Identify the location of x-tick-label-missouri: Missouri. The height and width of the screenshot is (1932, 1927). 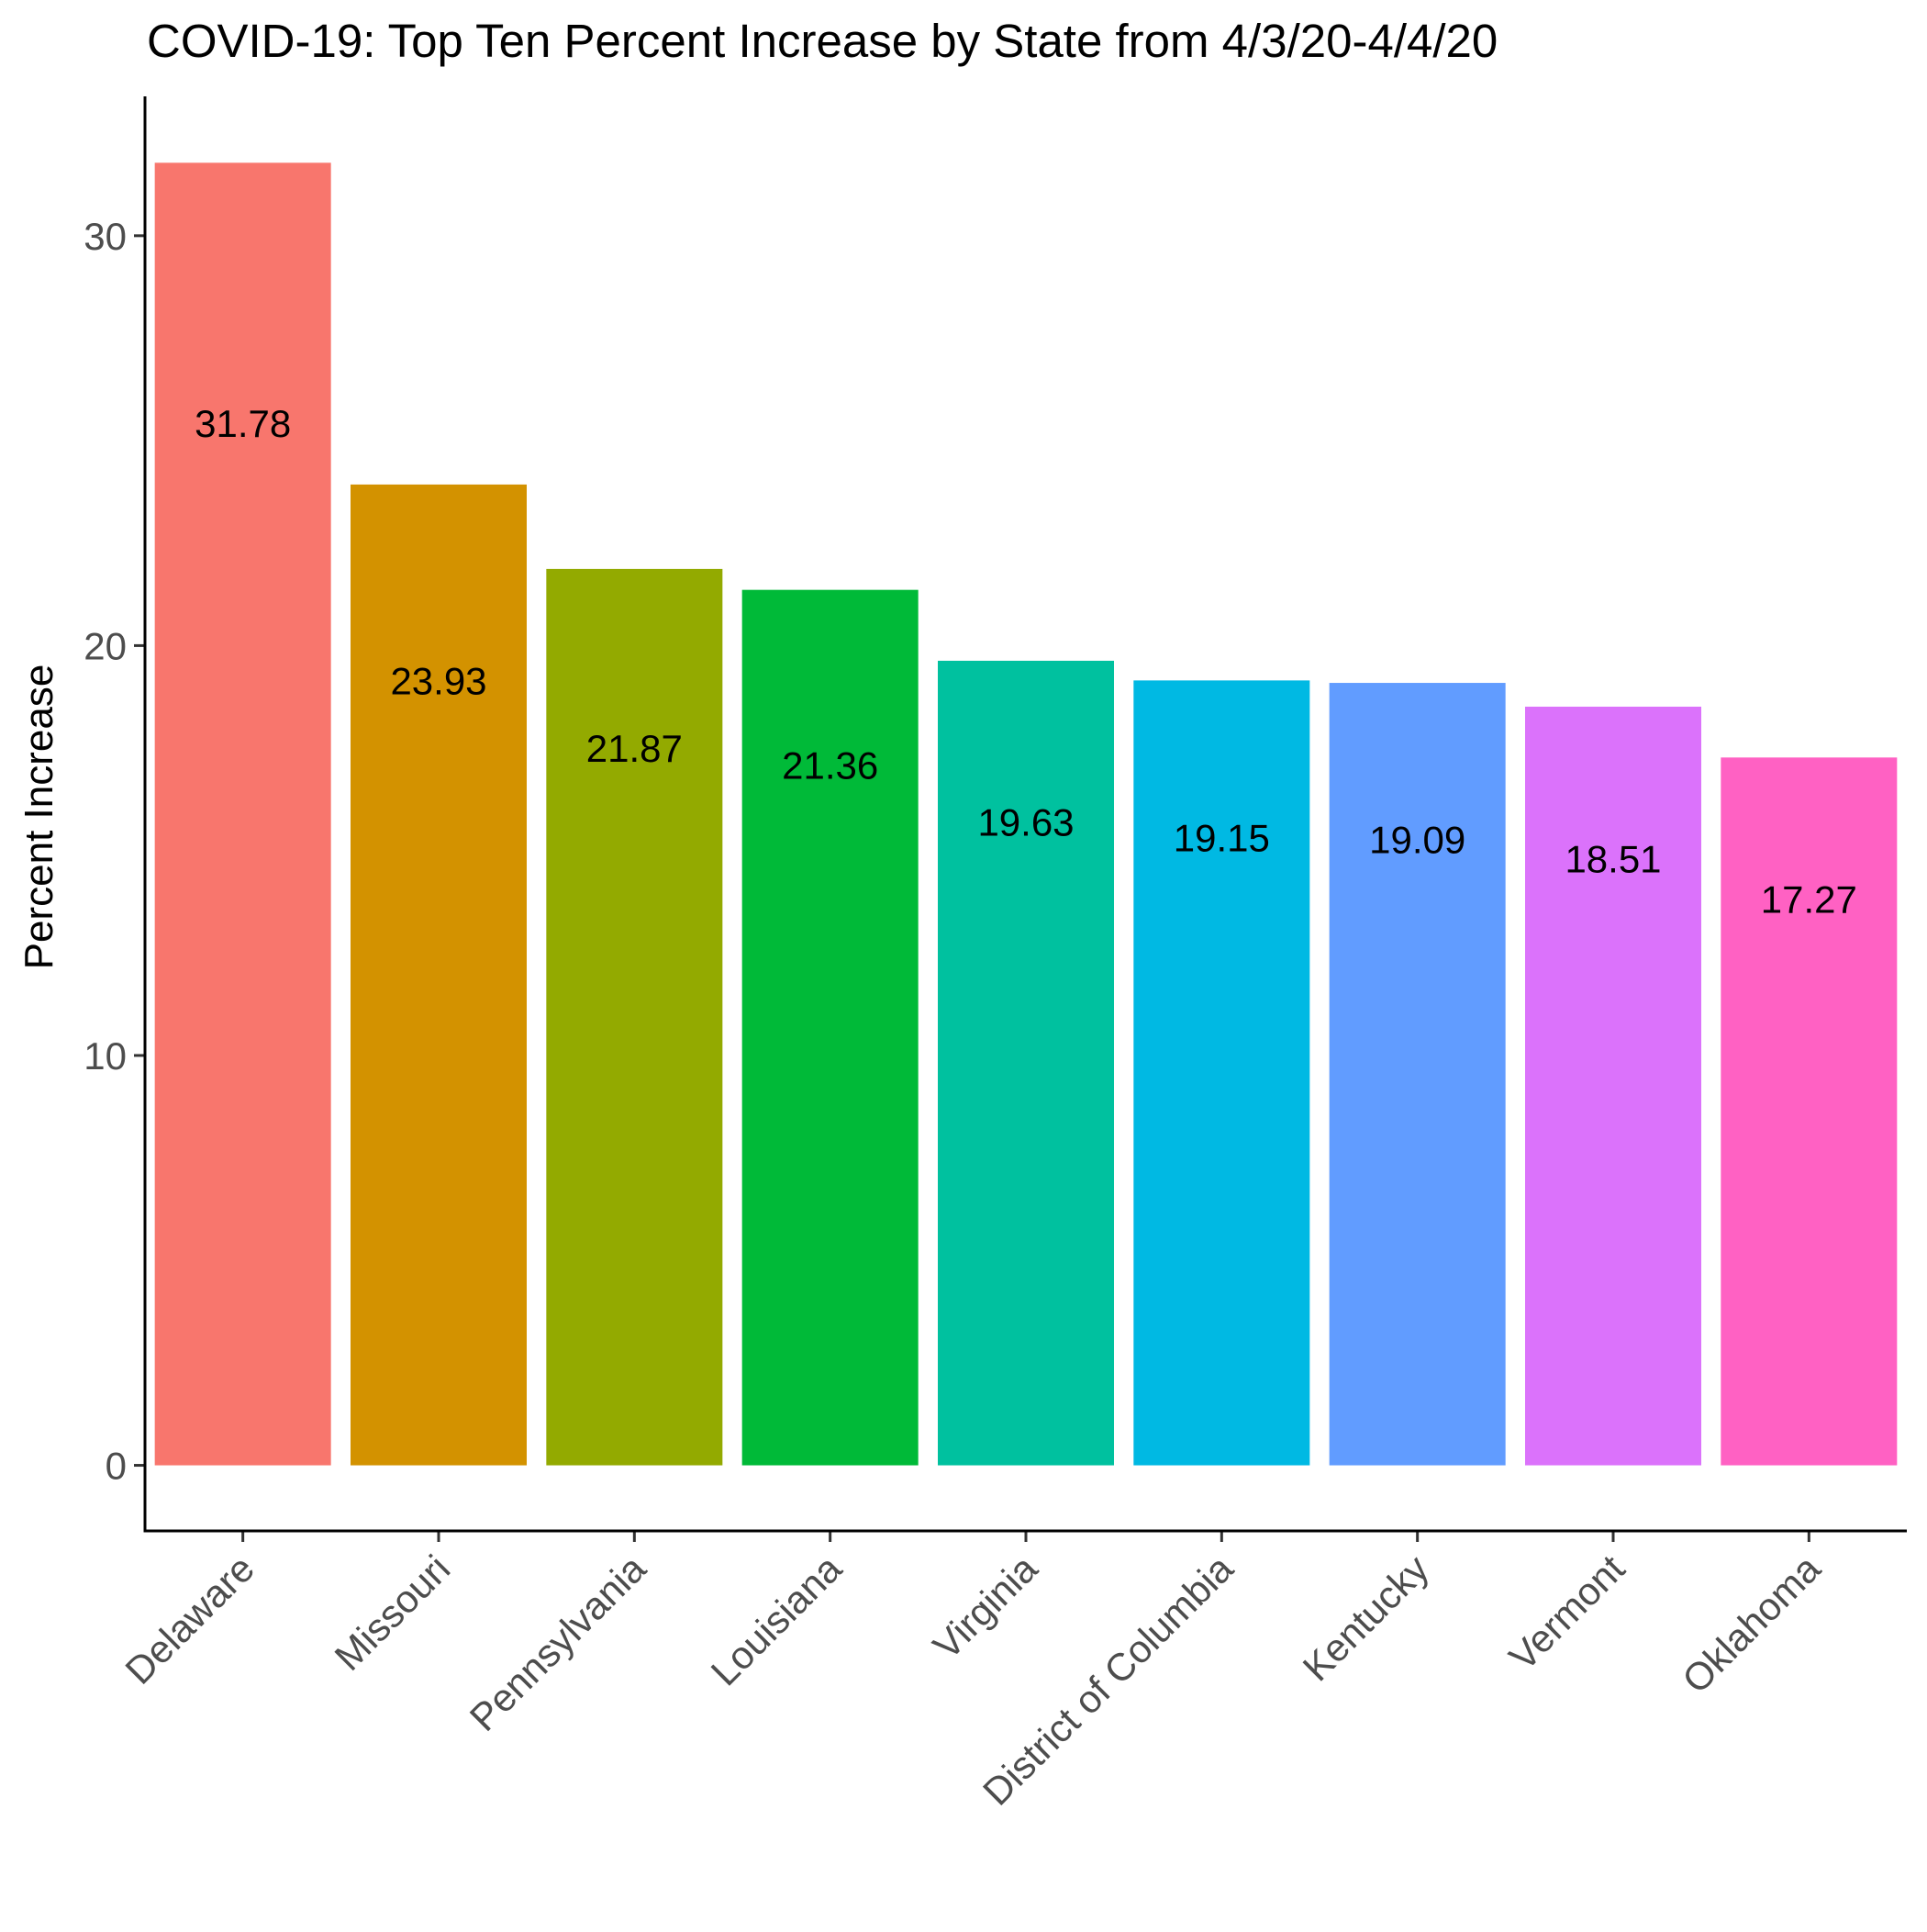
(393, 1613).